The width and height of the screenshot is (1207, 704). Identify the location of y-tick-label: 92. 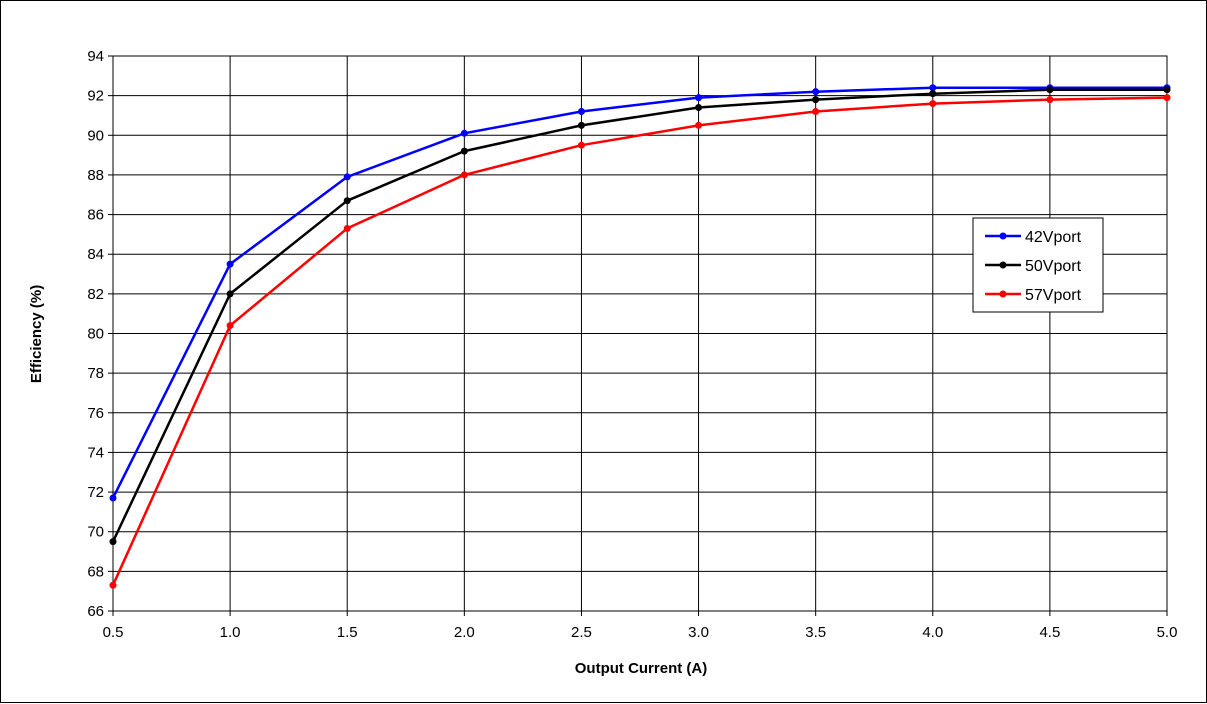
(95, 96).